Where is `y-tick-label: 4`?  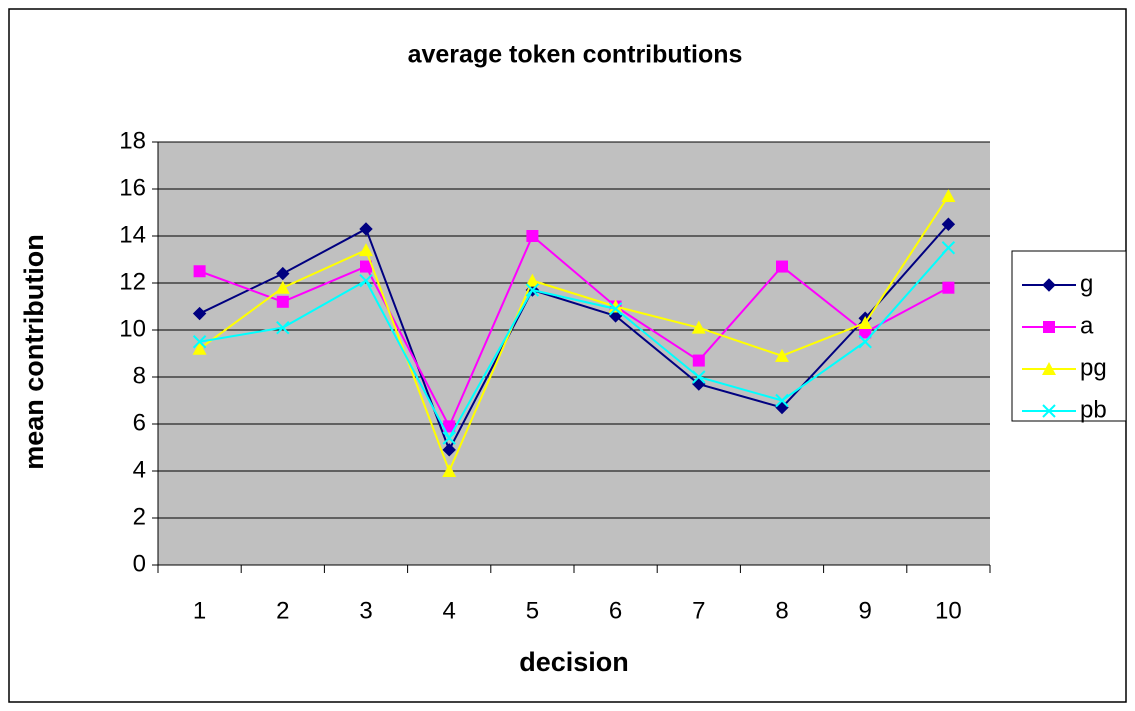 y-tick-label: 4 is located at coordinates (139, 469).